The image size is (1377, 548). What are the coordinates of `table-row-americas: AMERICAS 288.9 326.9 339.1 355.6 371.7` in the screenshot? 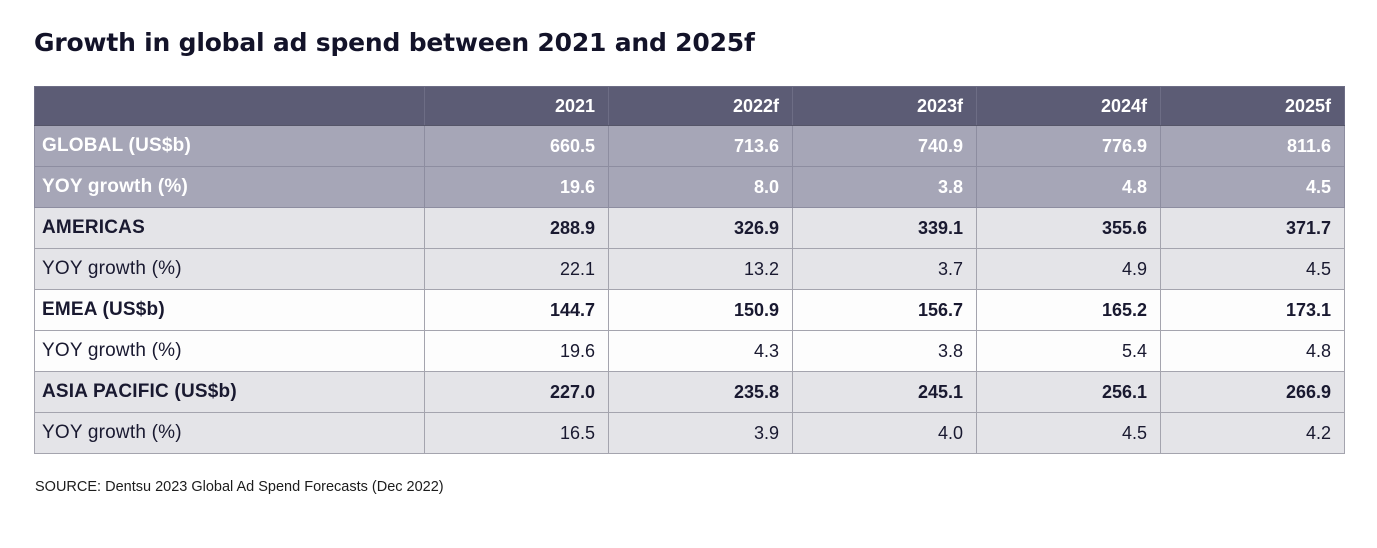 It's located at (689, 228).